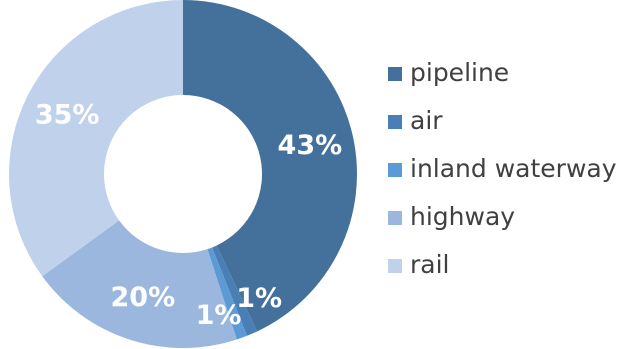 This screenshot has height=349, width=639. I want to click on slice-air, so click(235, 290).